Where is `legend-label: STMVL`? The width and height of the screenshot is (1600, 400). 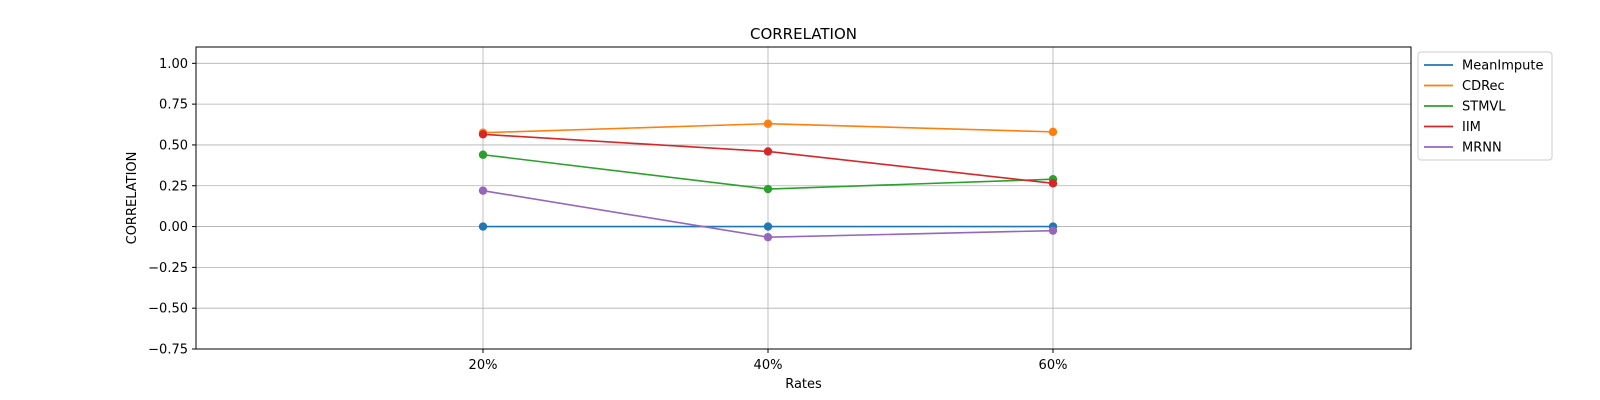 legend-label: STMVL is located at coordinates (1484, 107).